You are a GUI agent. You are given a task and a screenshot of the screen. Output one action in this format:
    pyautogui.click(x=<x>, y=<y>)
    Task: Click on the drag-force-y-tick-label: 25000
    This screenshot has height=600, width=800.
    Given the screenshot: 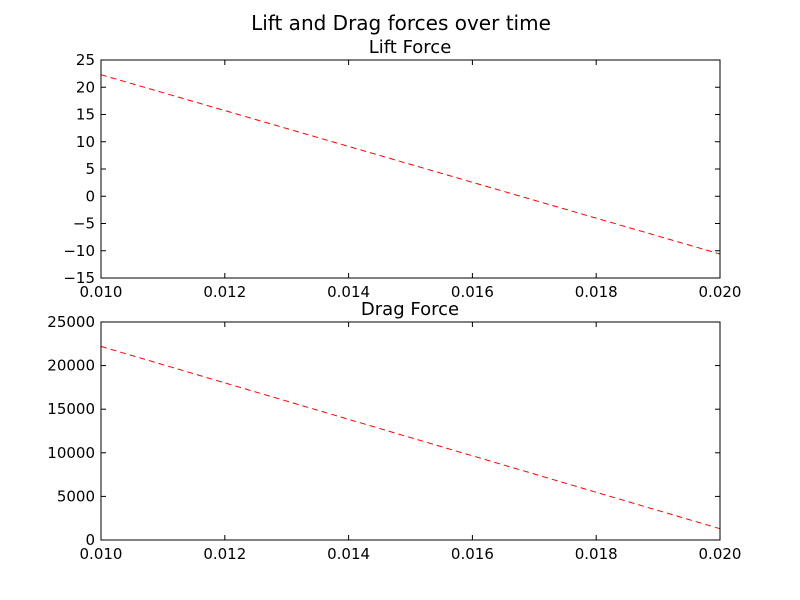 What is the action you would take?
    pyautogui.click(x=71, y=322)
    